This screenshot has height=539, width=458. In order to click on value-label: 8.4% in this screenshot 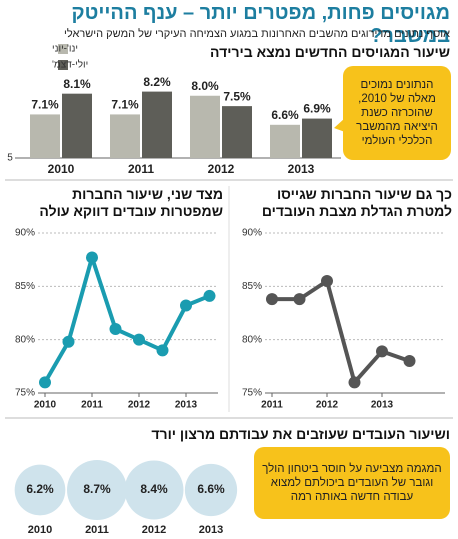, I will do `click(154, 489)`.